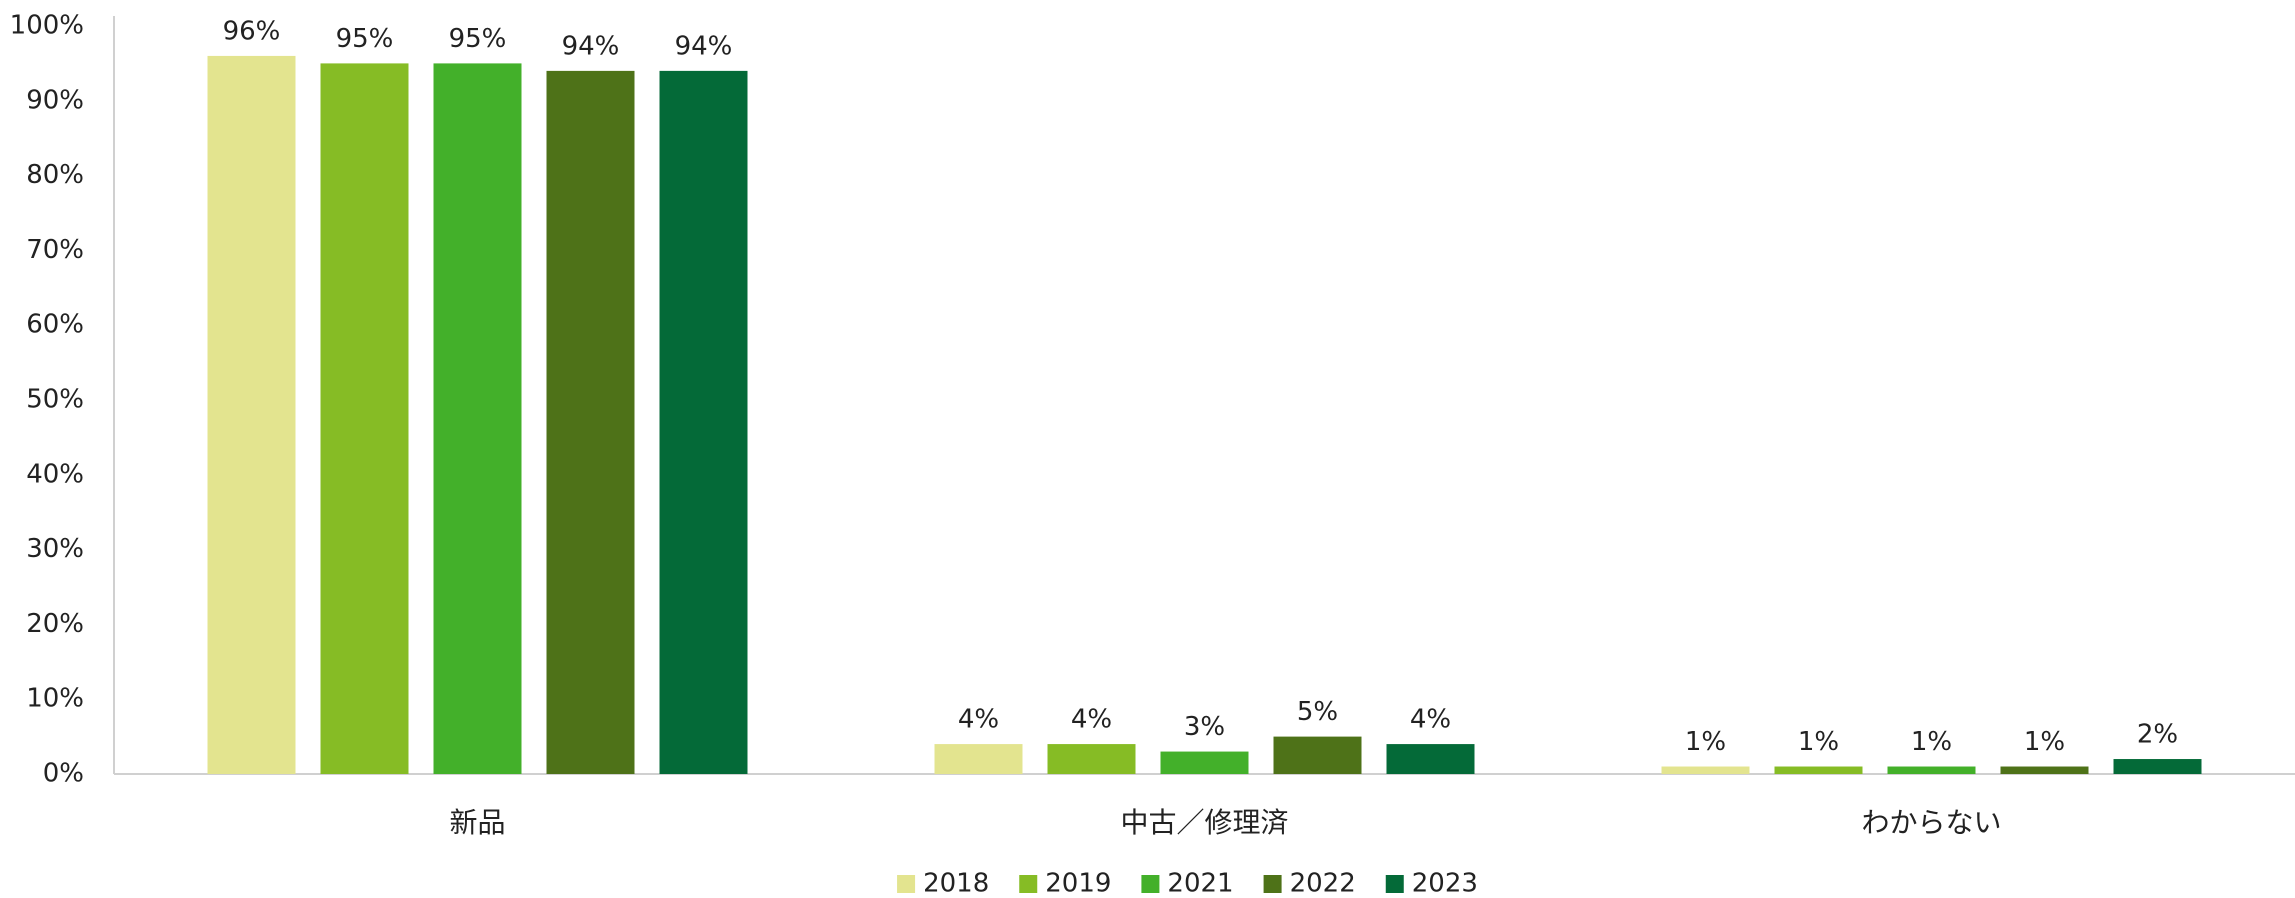  I want to click on data-label: 96%, so click(252, 31).